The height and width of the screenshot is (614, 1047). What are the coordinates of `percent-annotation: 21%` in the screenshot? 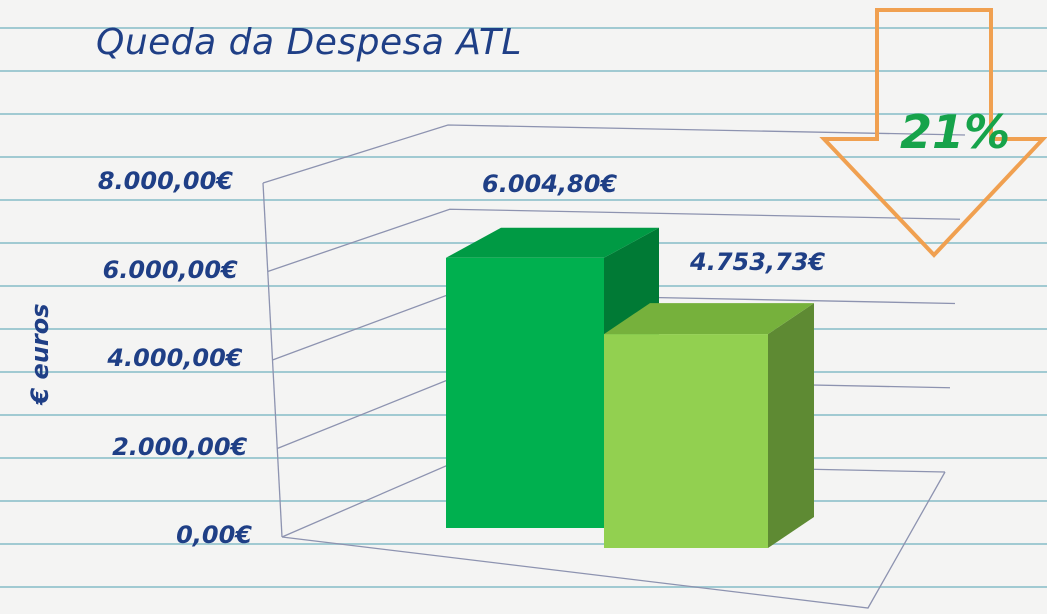 It's located at (955, 132).